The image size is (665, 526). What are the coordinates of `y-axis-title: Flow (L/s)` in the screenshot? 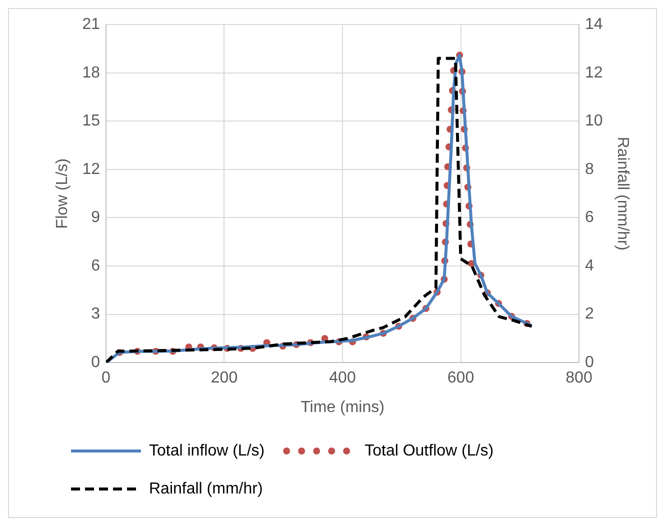 It's located at (63, 193).